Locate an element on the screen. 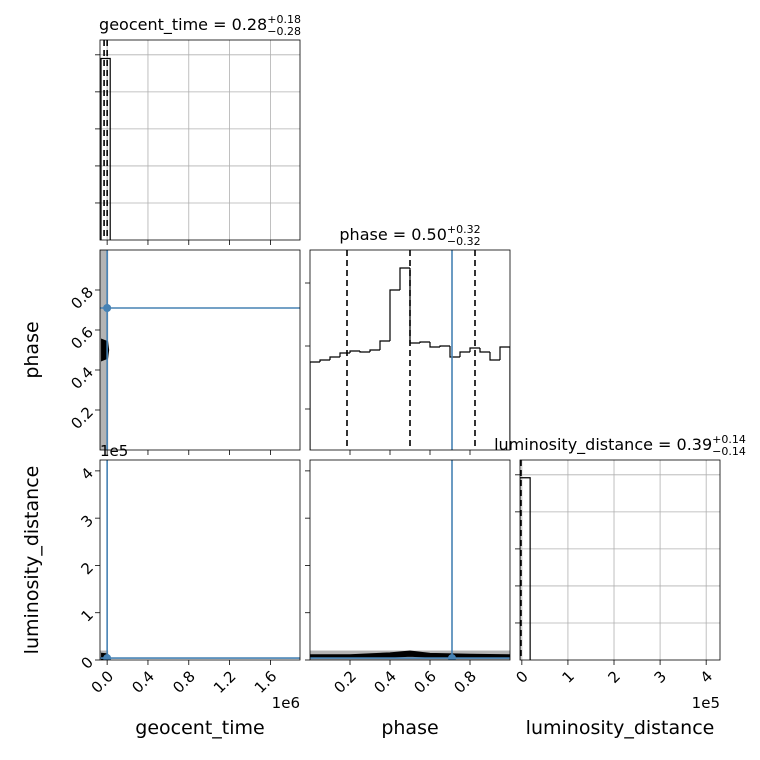  title-main: phase = 0.50 is located at coordinates (392, 234).